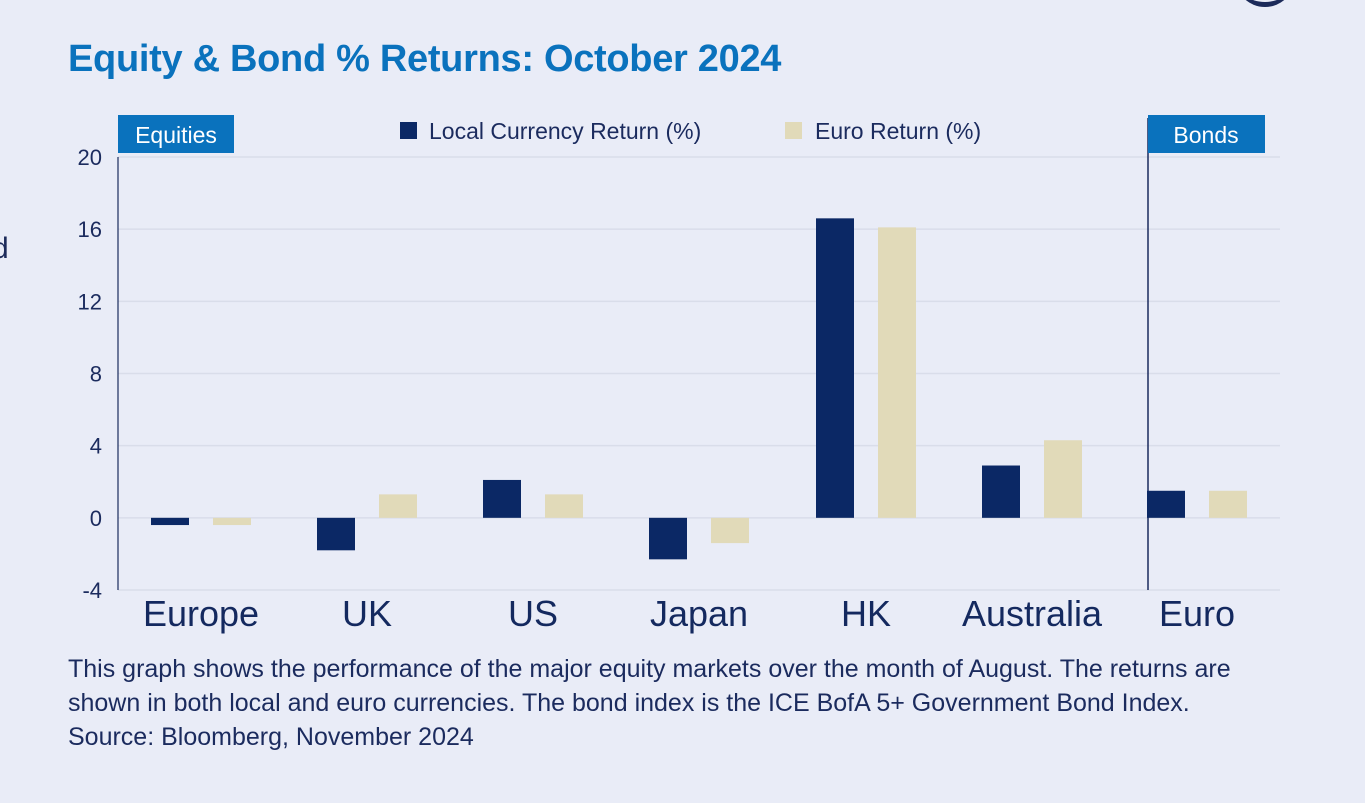  I want to click on bar-australia-euro, so click(1063, 479).